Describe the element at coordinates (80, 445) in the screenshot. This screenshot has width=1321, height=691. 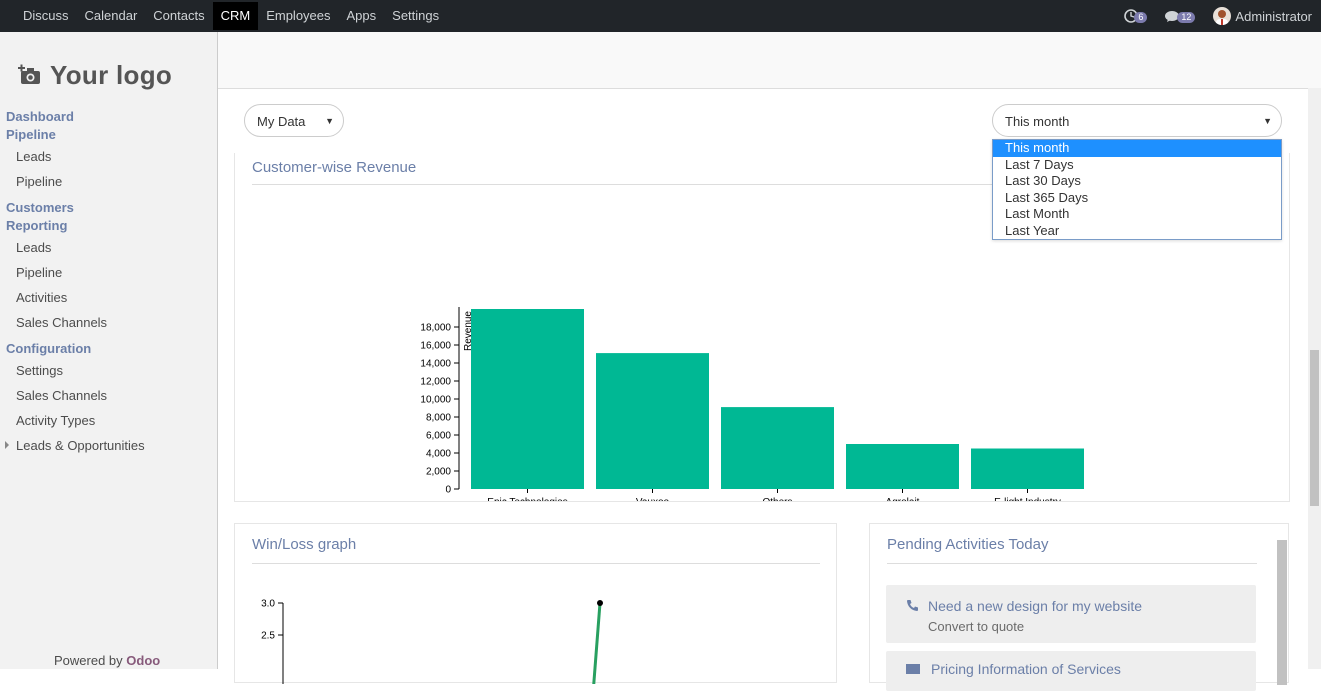
I see `sidebar-item-label: Leads & Opportunities` at that location.